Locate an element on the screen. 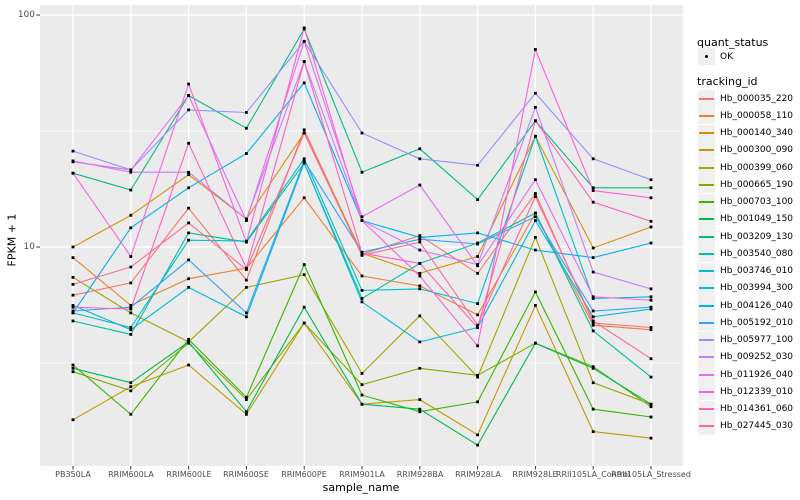 This screenshot has height=500, width=800. point-icon is located at coordinates (706, 56).